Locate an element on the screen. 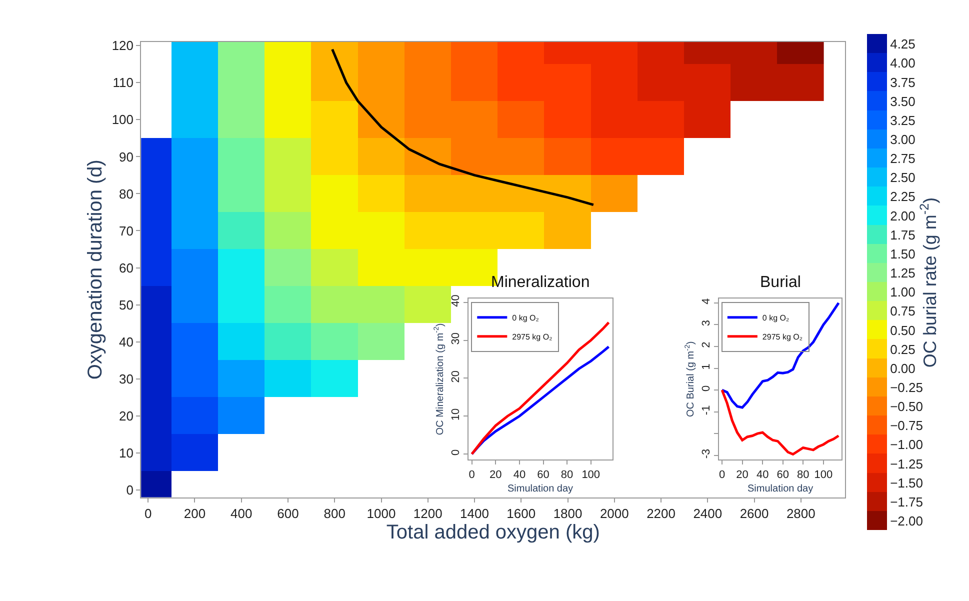 The width and height of the screenshot is (969, 601). y-tick-label: 2 is located at coordinates (706, 345).